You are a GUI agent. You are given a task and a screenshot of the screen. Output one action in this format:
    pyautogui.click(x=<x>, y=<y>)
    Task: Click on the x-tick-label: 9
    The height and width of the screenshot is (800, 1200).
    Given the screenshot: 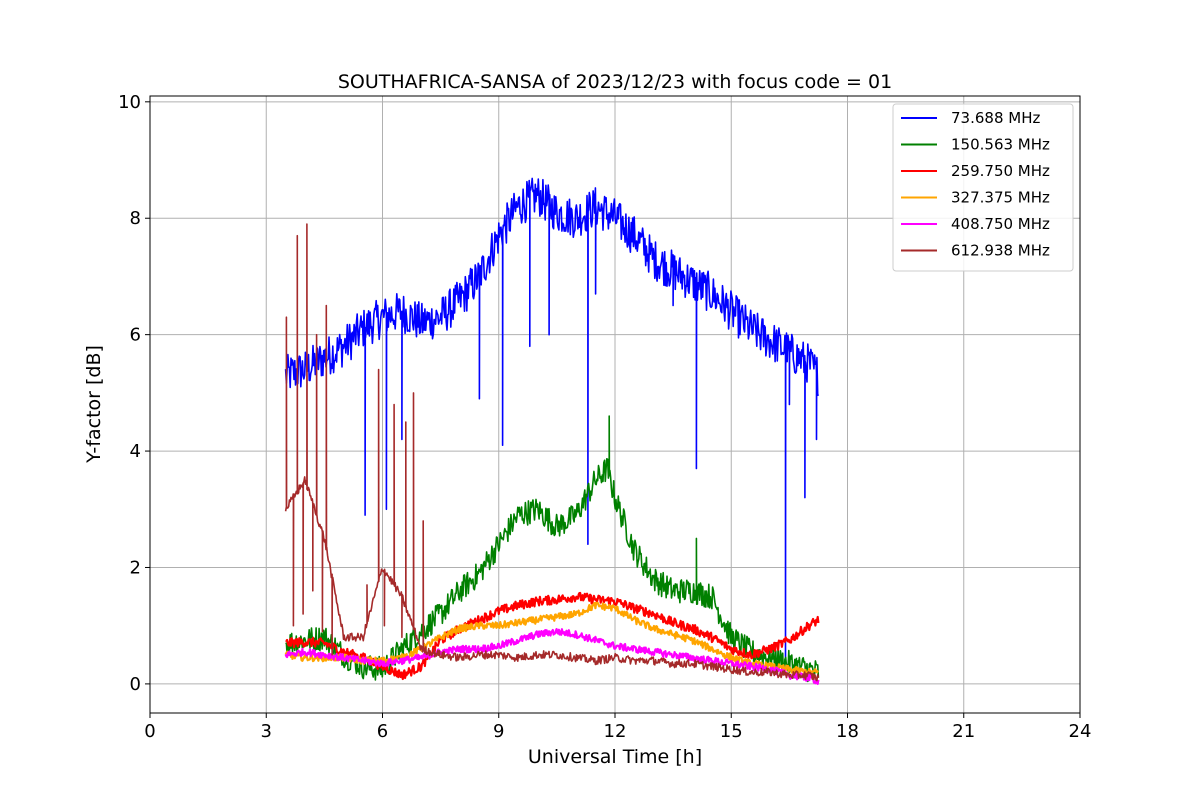 What is the action you would take?
    pyautogui.click(x=498, y=731)
    